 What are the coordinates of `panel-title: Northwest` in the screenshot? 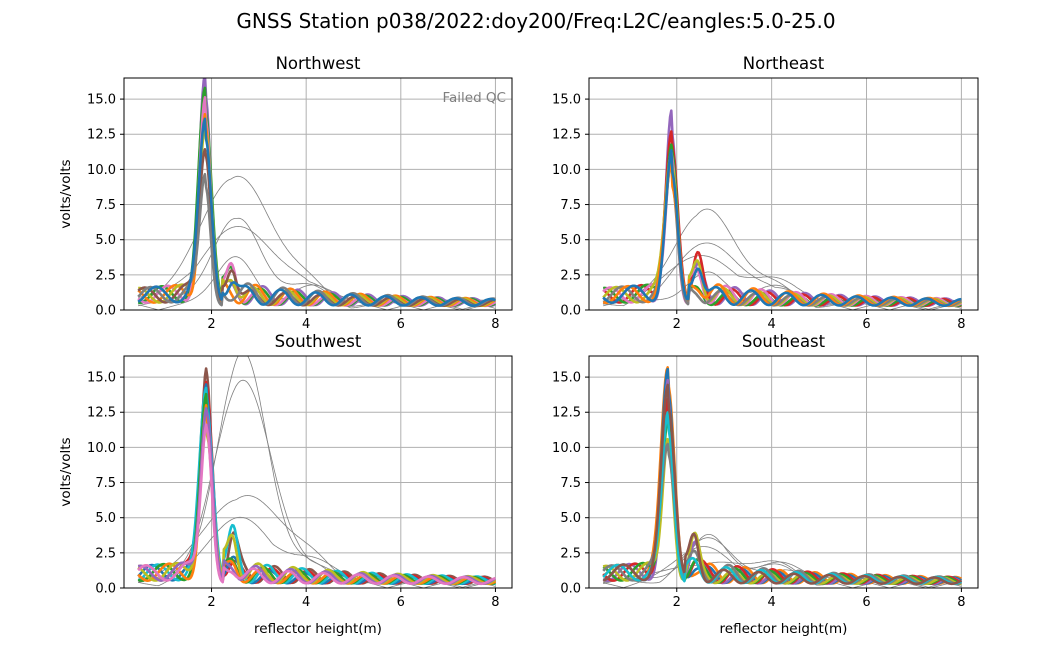 It's located at (318, 63).